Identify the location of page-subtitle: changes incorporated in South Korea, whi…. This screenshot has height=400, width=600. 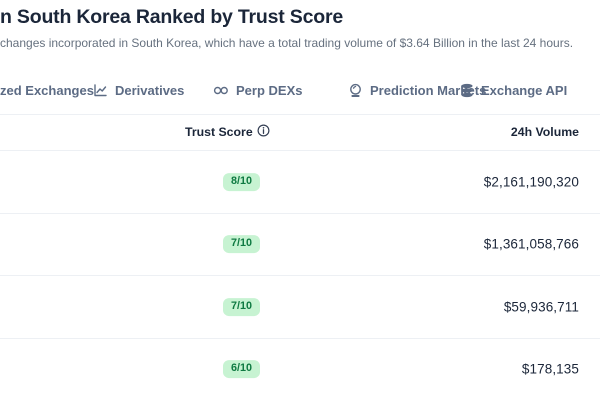
(287, 43).